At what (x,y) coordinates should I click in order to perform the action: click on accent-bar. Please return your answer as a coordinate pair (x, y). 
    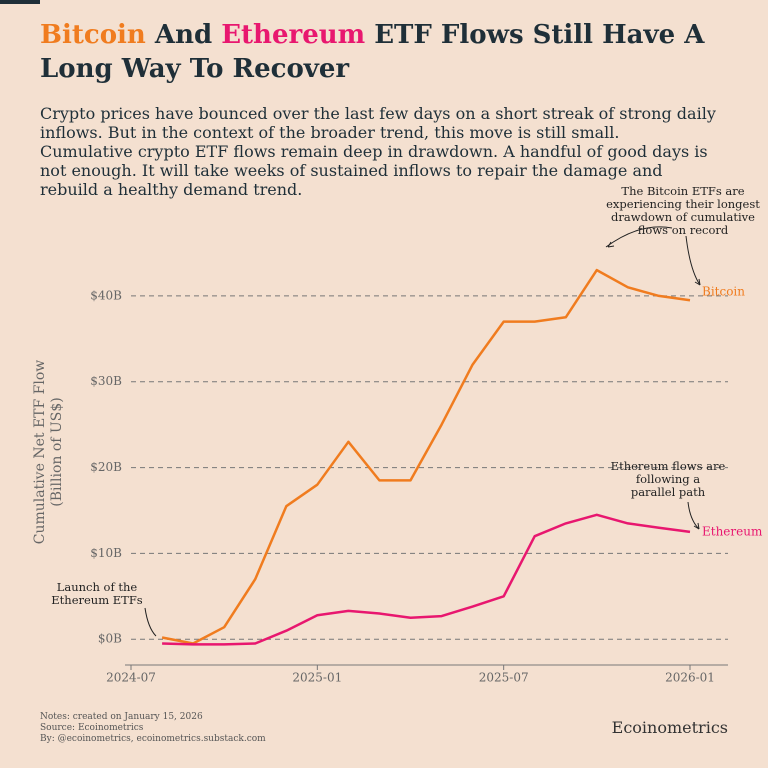
    Looking at the image, I should click on (20, 2).